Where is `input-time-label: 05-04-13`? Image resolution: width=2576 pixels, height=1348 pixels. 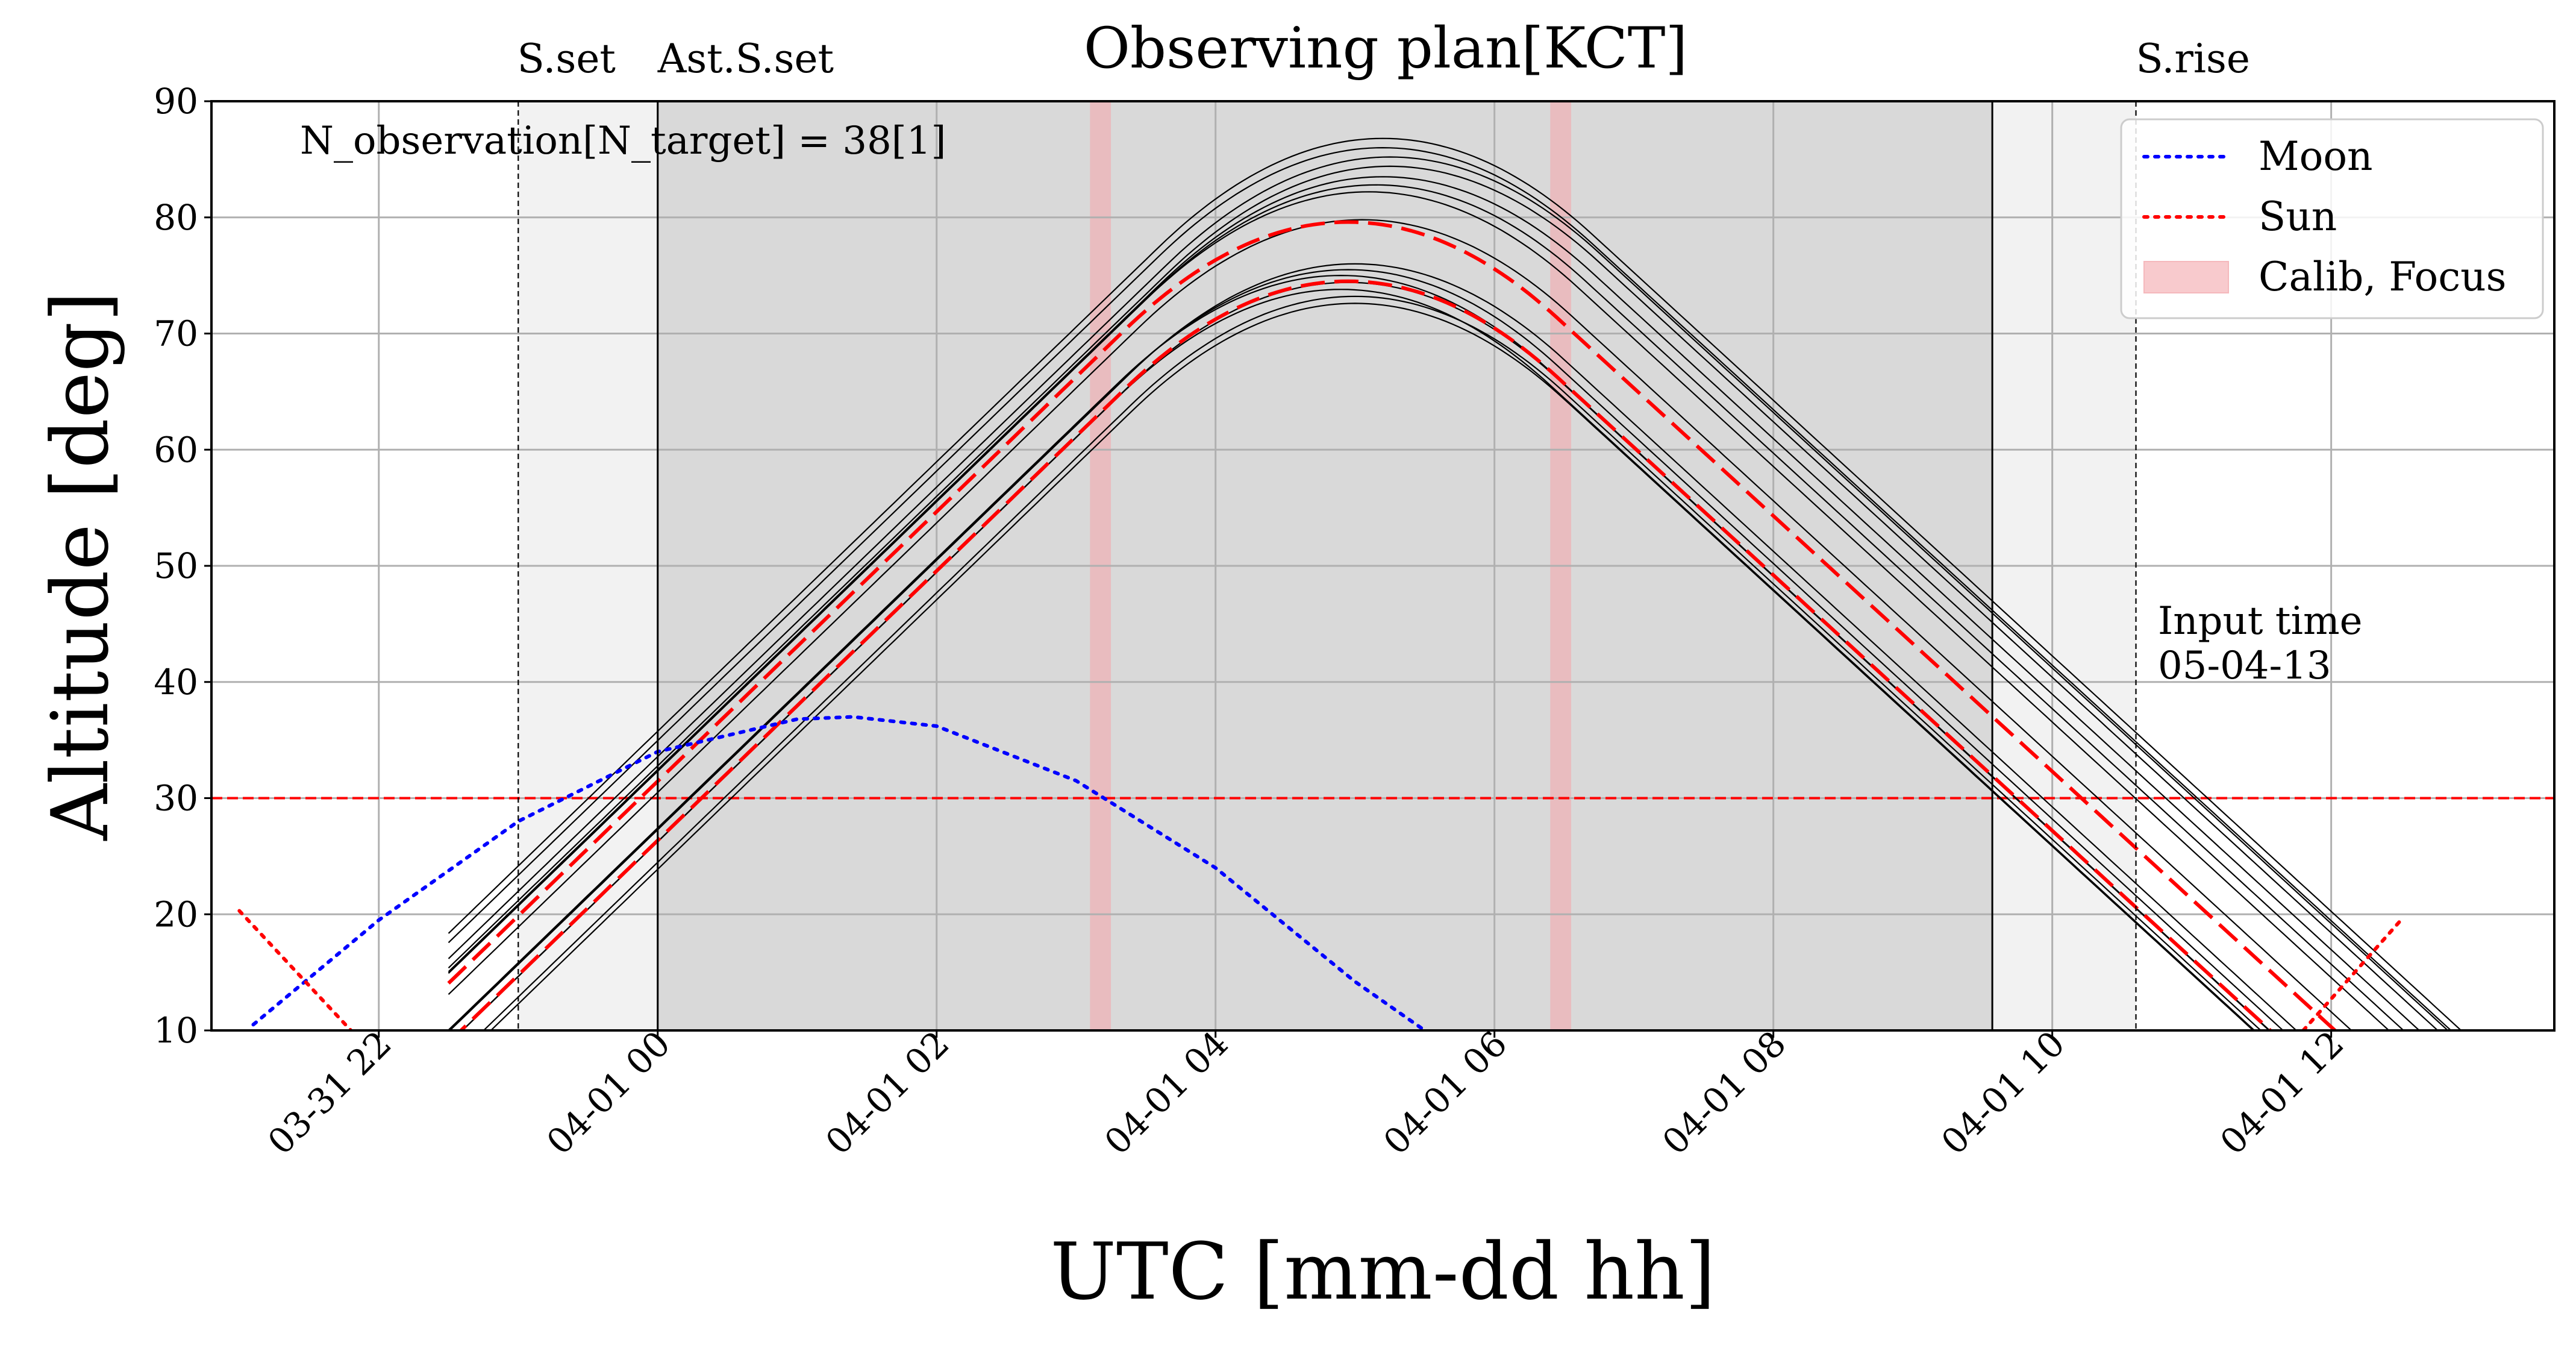 input-time-label: 05-04-13 is located at coordinates (2245, 666).